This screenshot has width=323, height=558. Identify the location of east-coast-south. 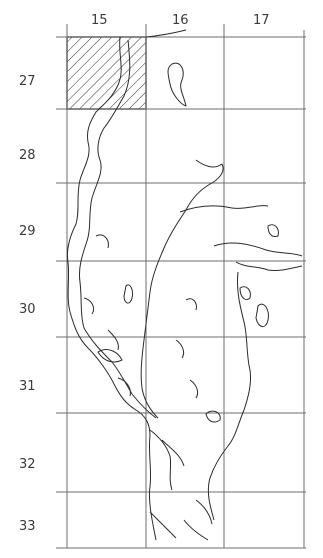
(229, 396).